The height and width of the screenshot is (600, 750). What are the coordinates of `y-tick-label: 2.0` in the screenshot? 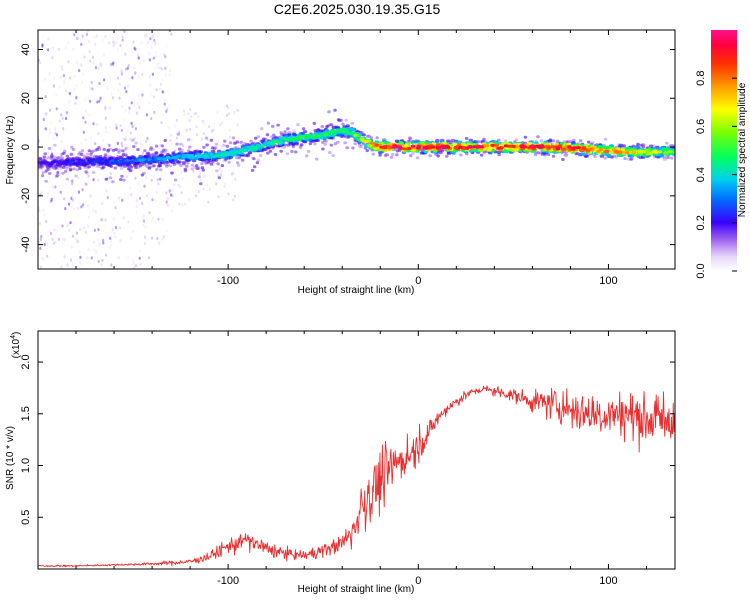 It's located at (26, 361).